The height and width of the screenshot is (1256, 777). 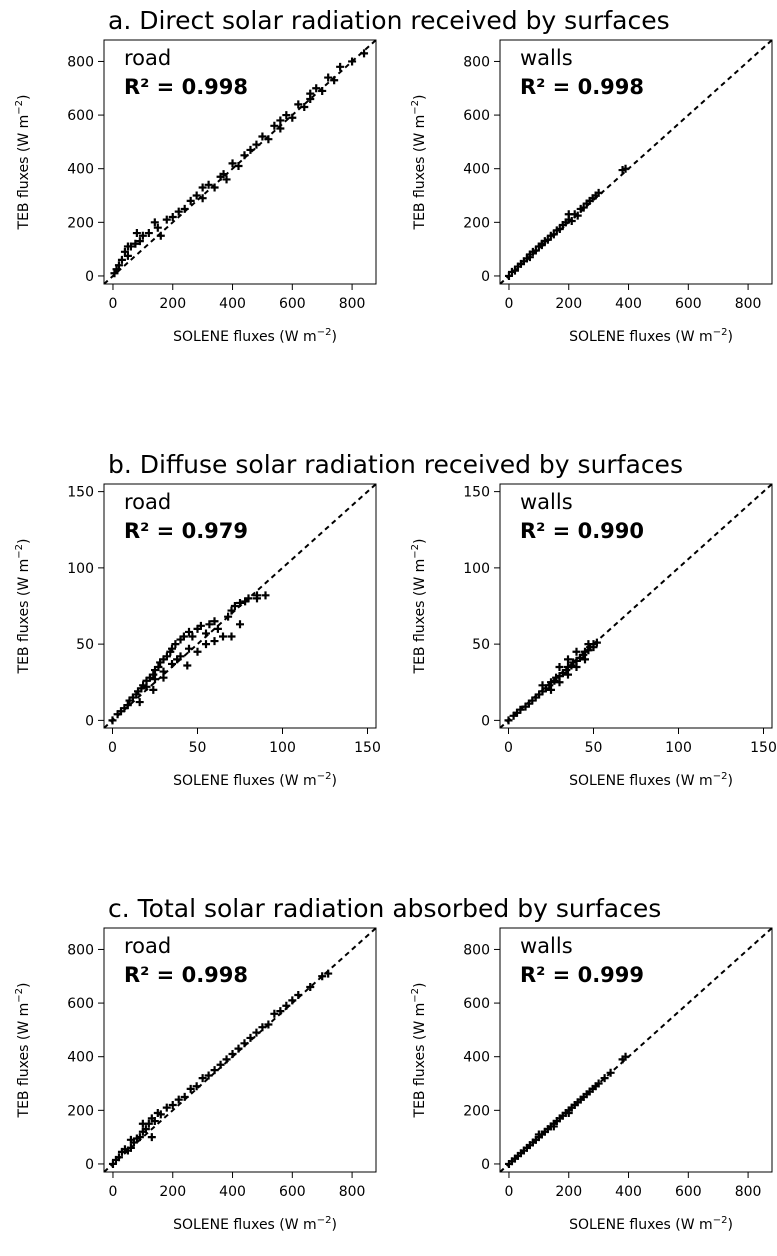 What do you see at coordinates (186, 87) in the screenshot?
I see `r-squared-label: R² = 0.998` at bounding box center [186, 87].